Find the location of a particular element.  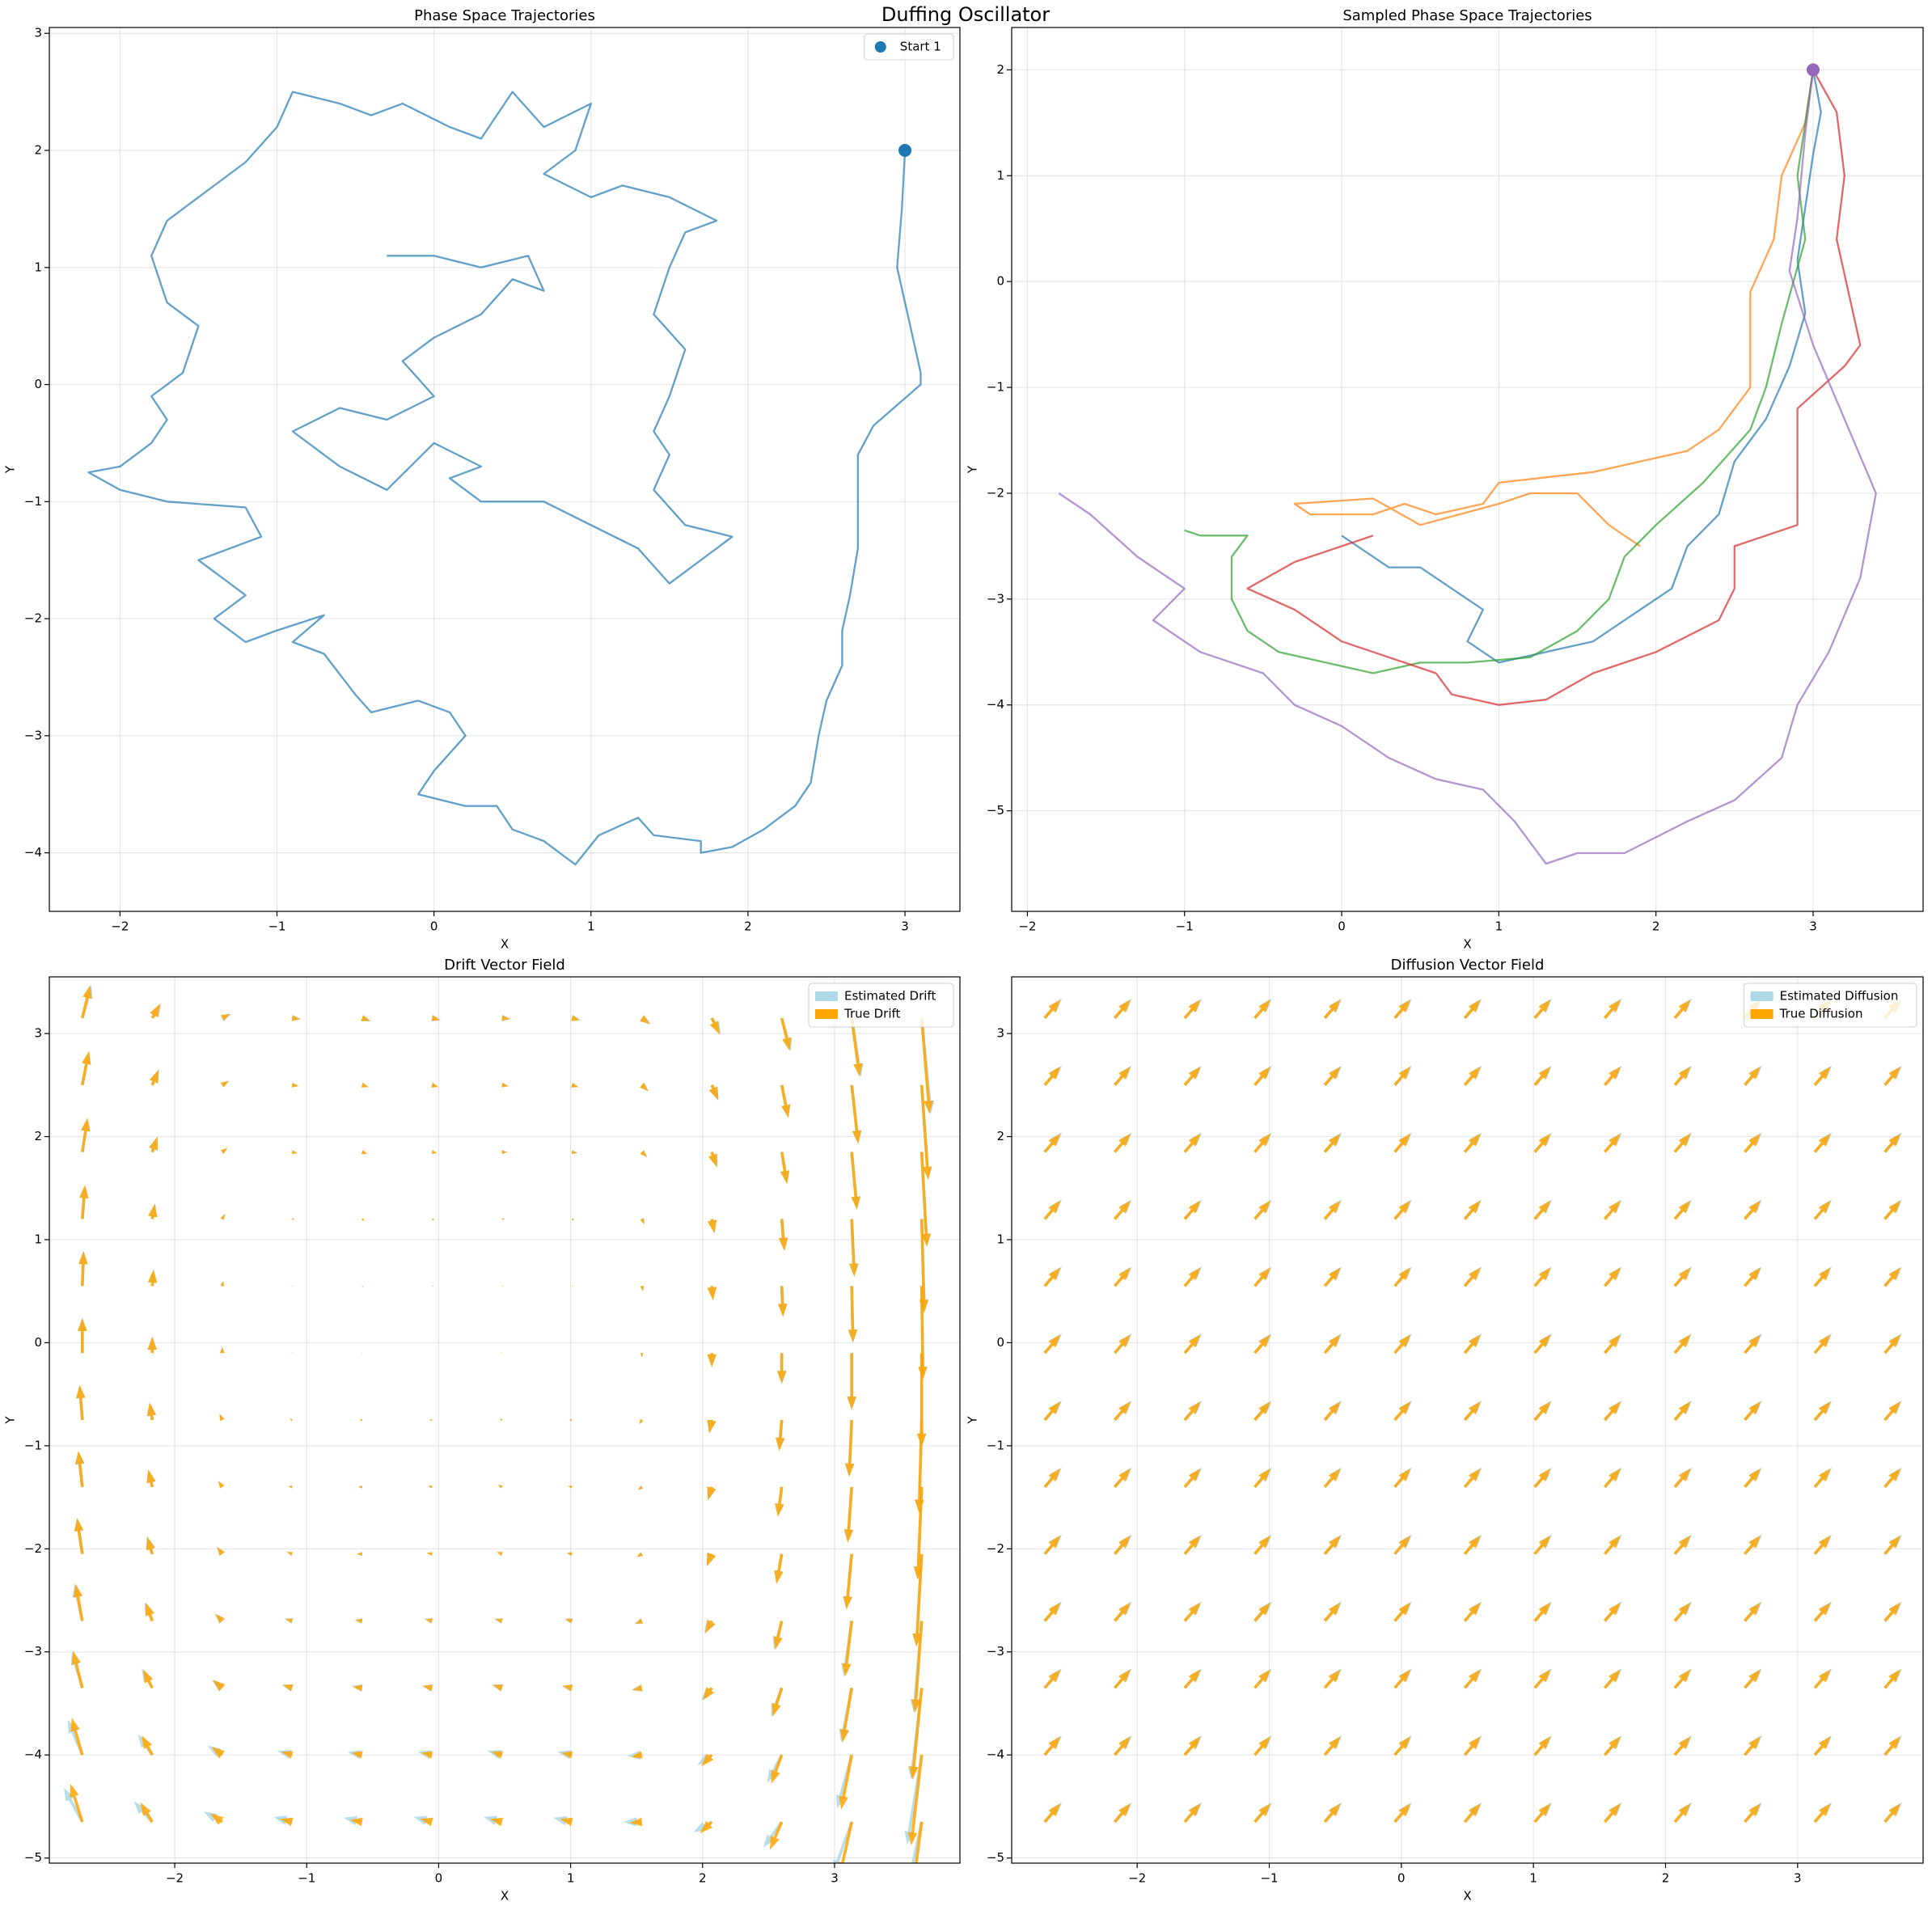

legend-marker is located at coordinates (880, 47).